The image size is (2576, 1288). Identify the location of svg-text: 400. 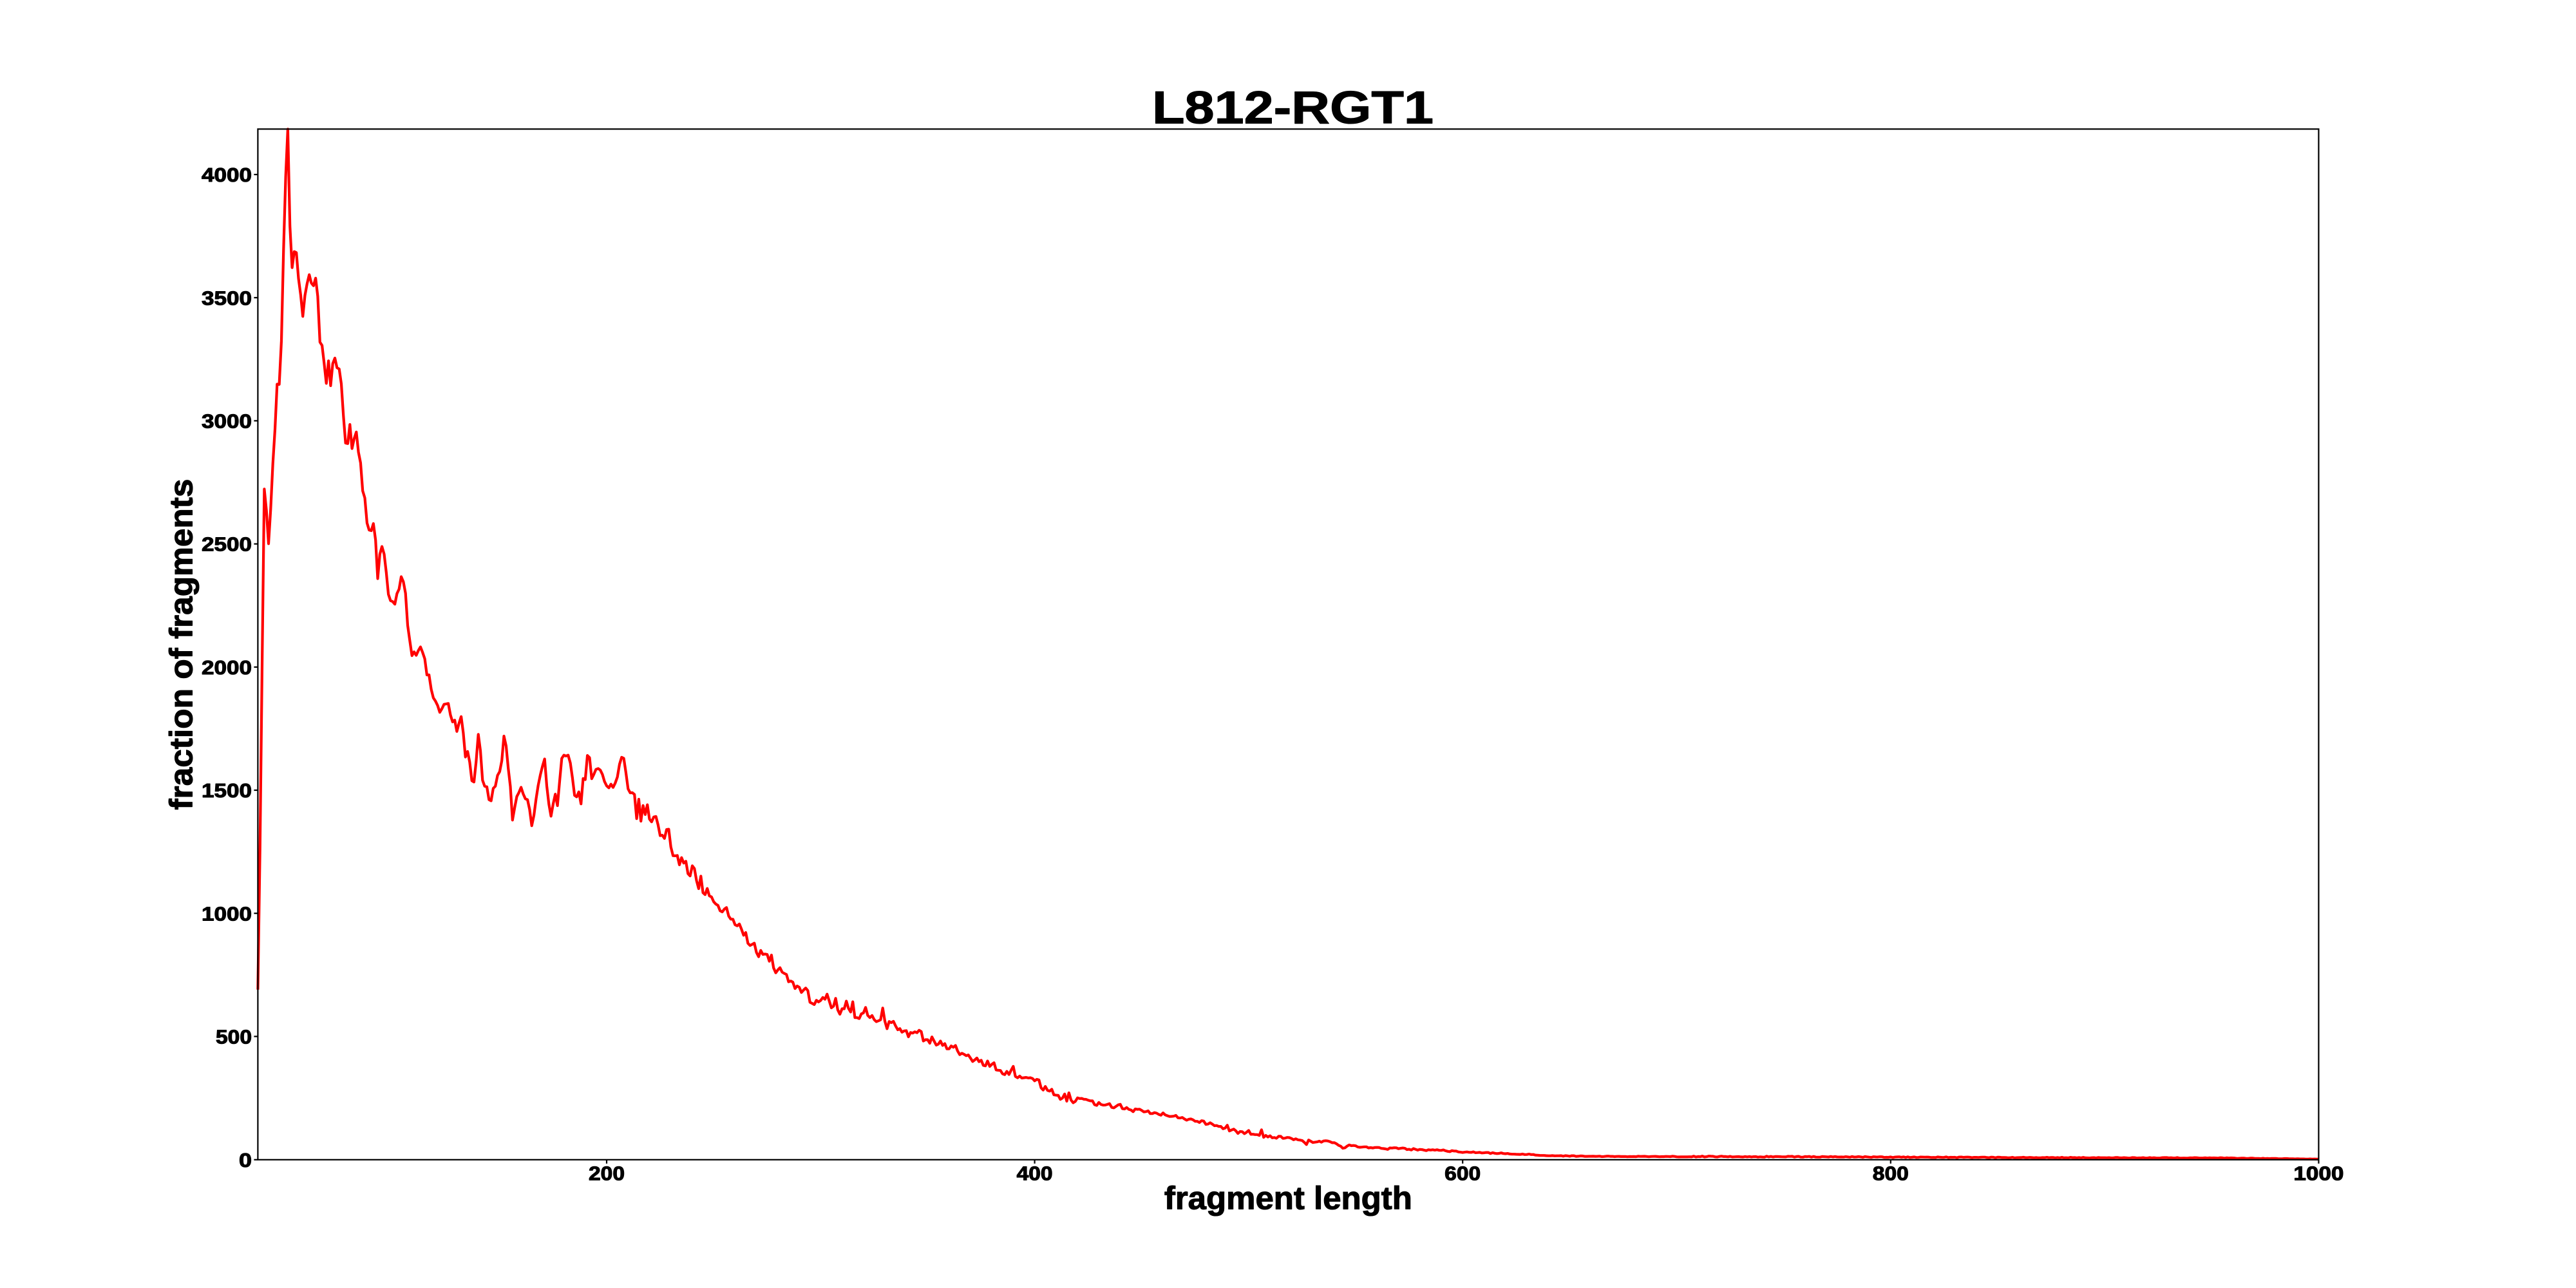
(1035, 1173).